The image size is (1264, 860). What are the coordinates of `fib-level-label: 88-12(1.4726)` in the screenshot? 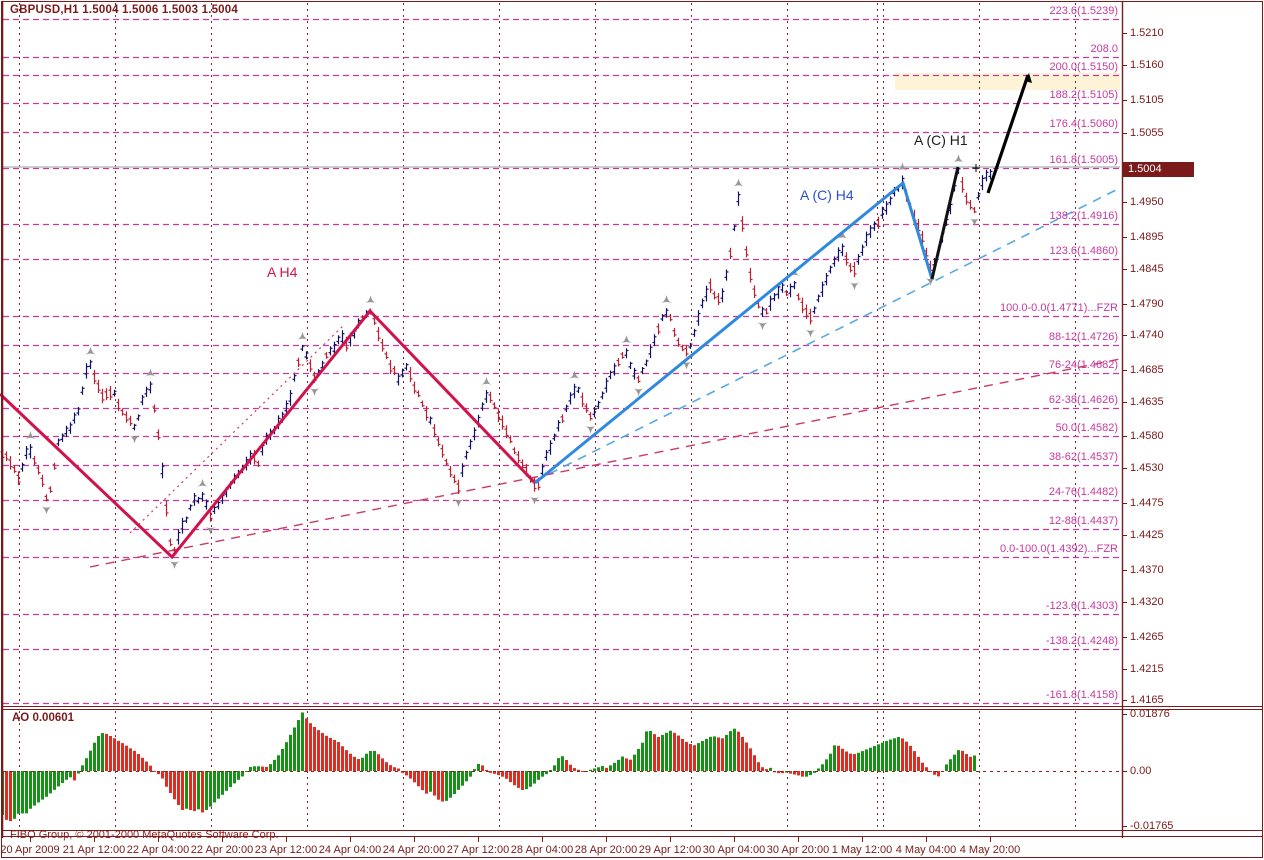 It's located at (1083, 337).